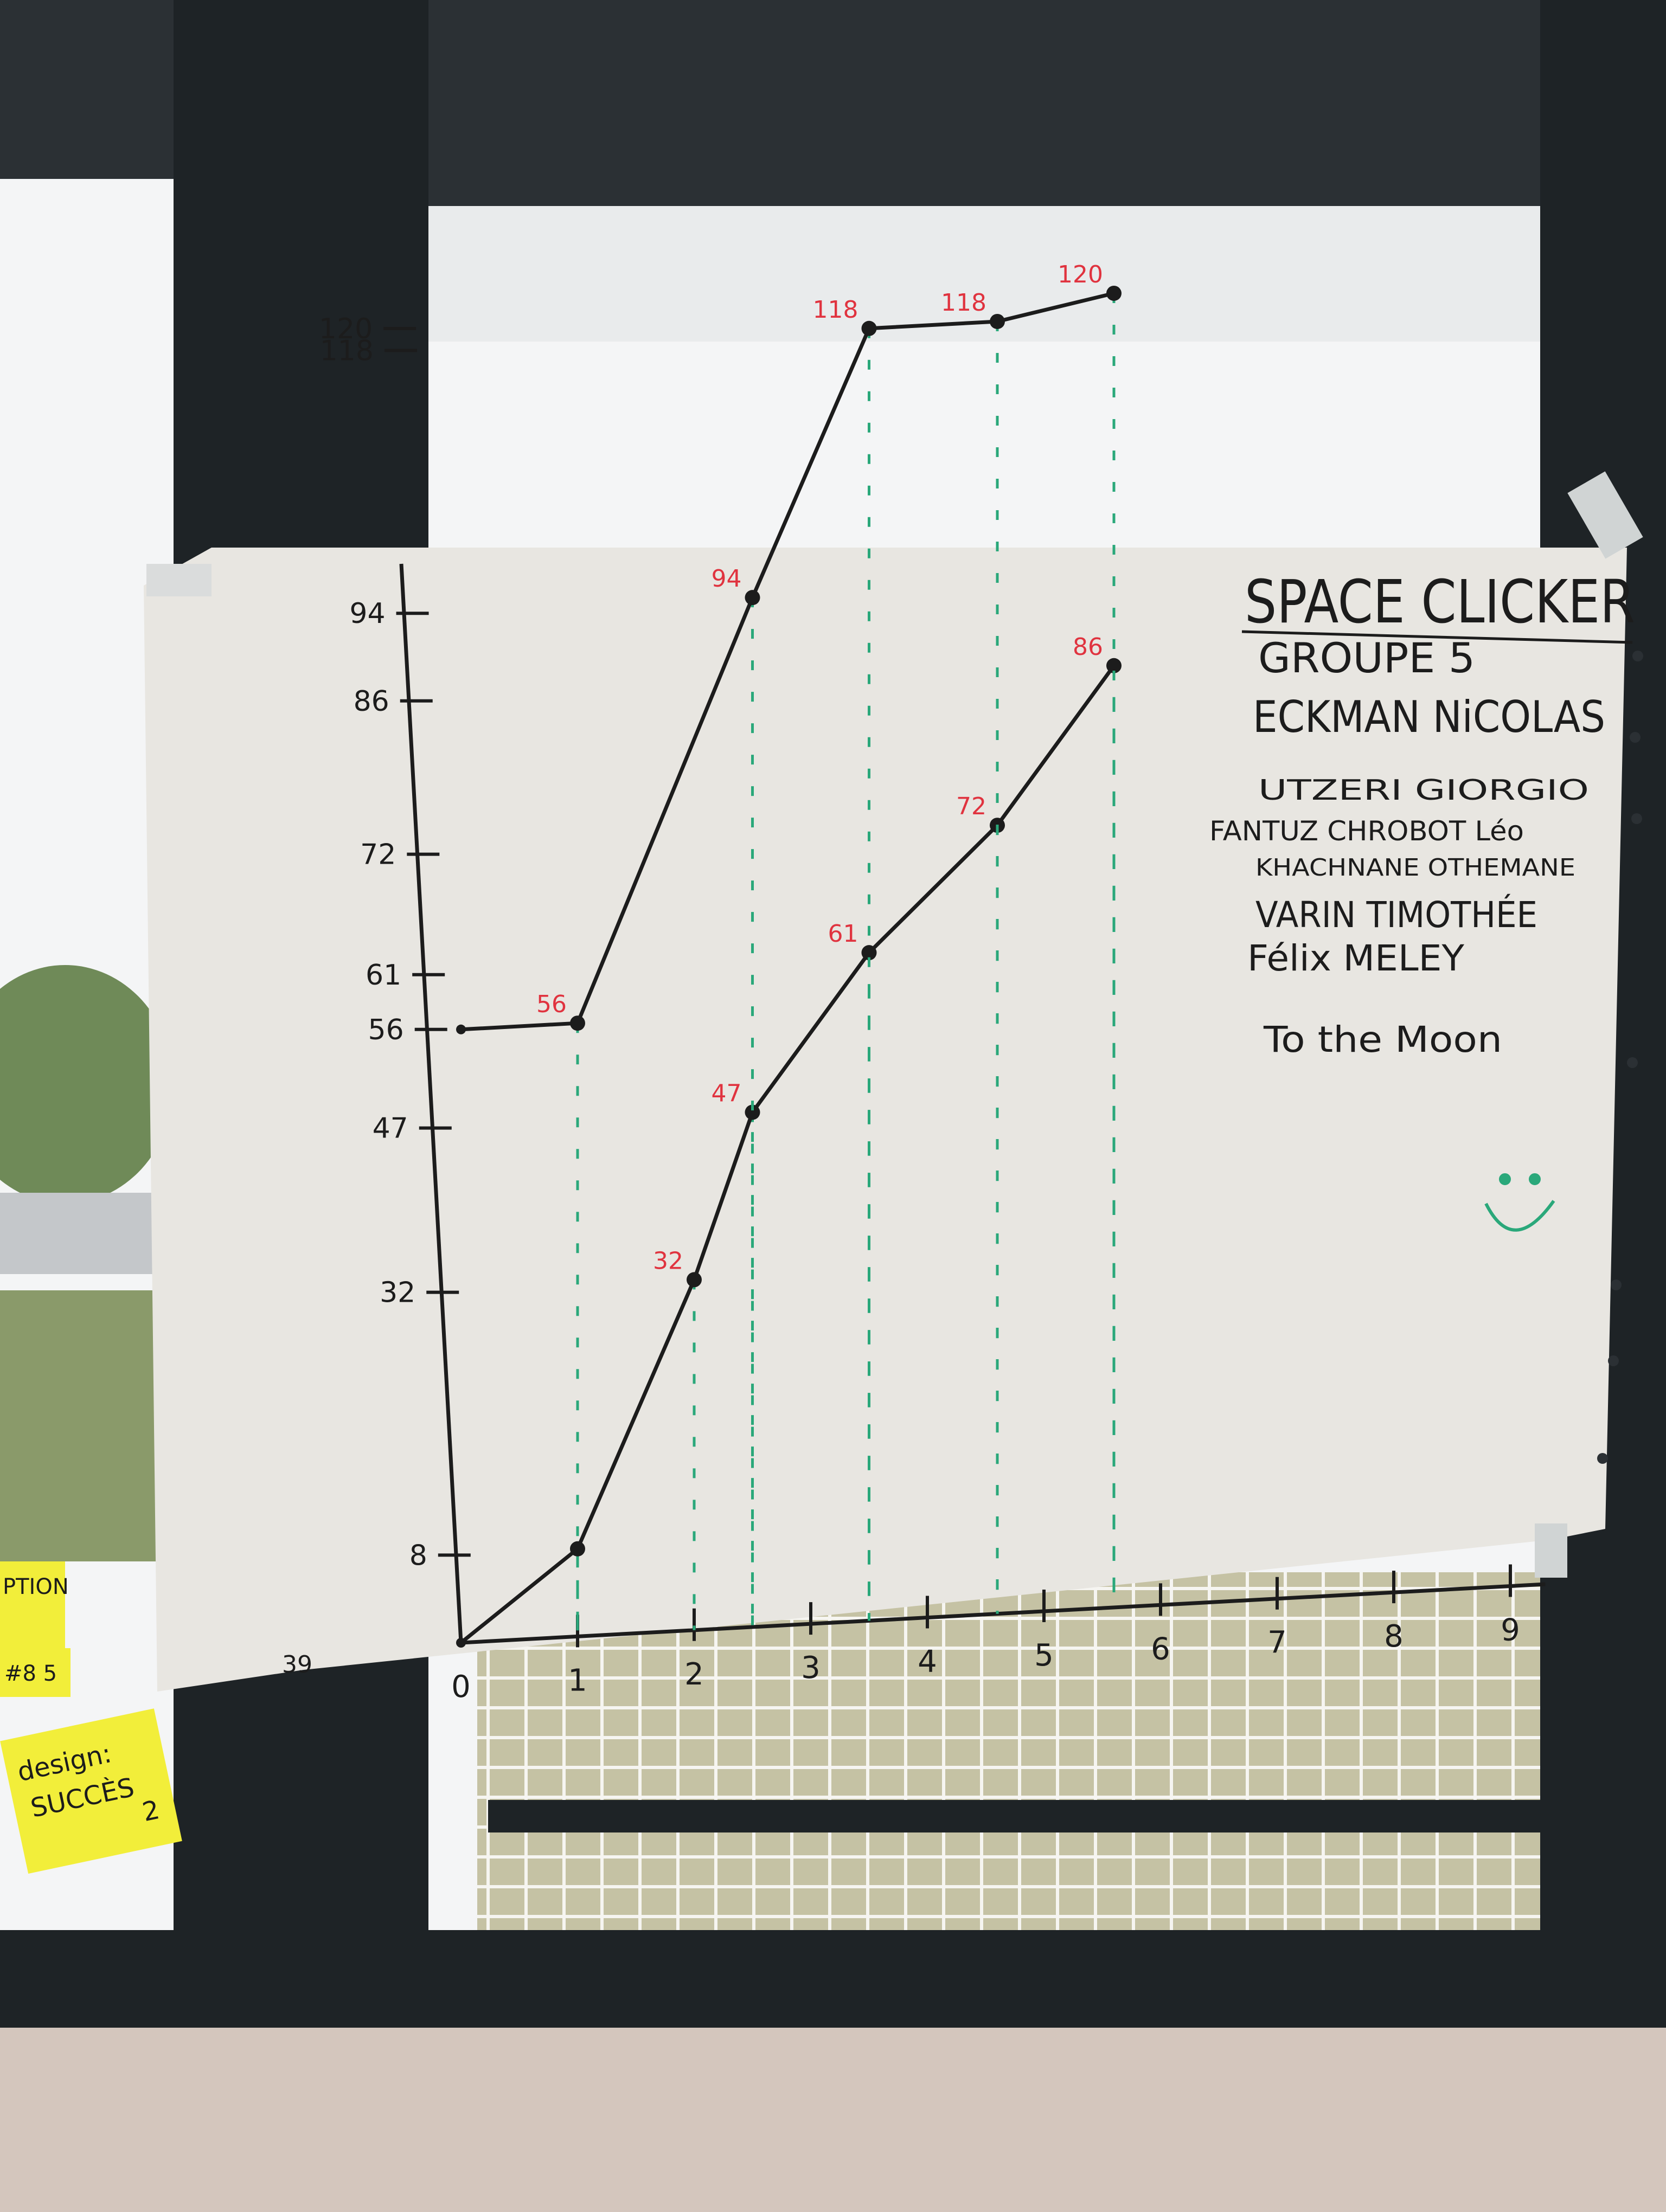 This screenshot has width=1666, height=2212. I want to click on y-tick-label: 61, so click(383, 975).